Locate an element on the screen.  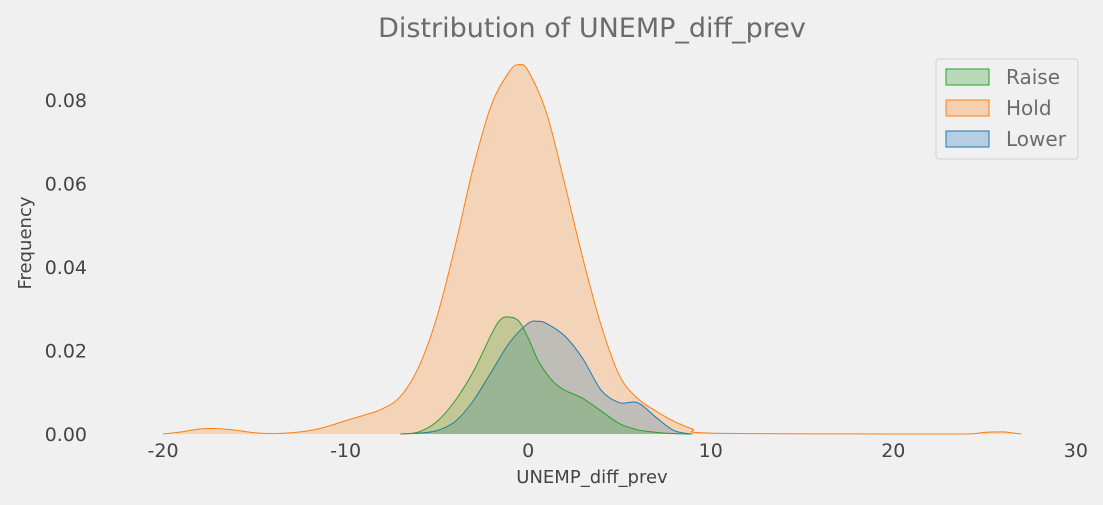
legend-swatch-raise is located at coordinates (967, 77).